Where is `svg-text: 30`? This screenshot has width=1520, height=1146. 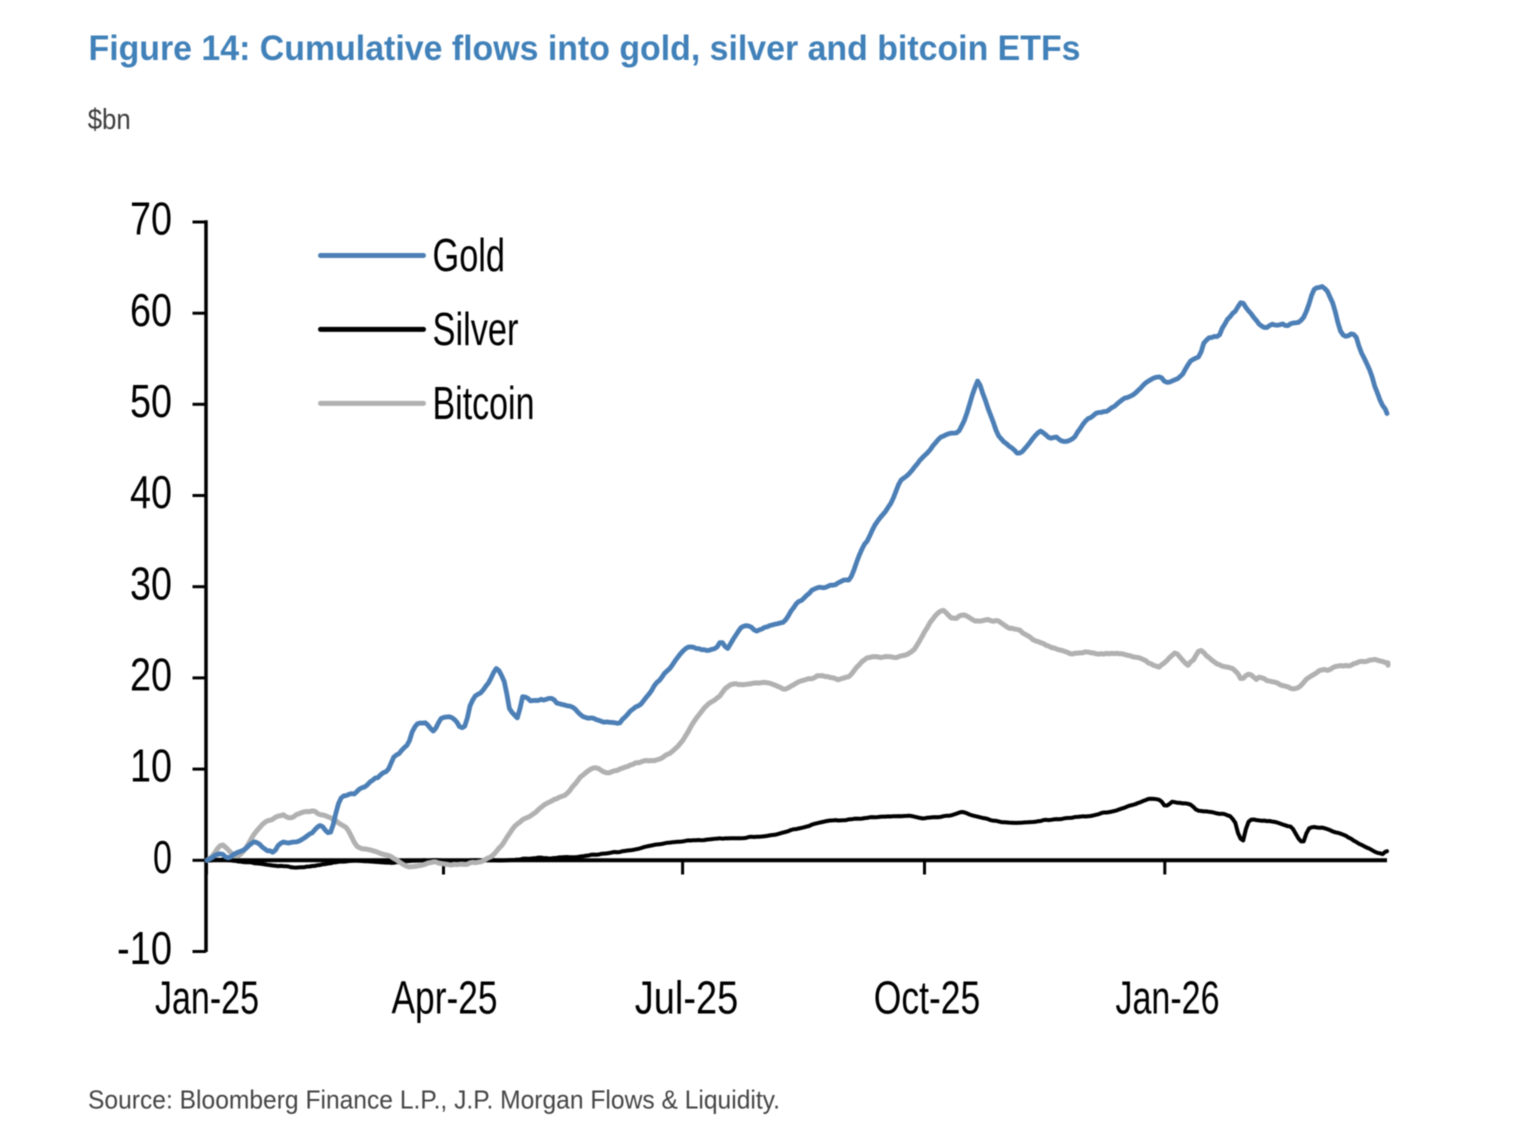 svg-text: 30 is located at coordinates (151, 583).